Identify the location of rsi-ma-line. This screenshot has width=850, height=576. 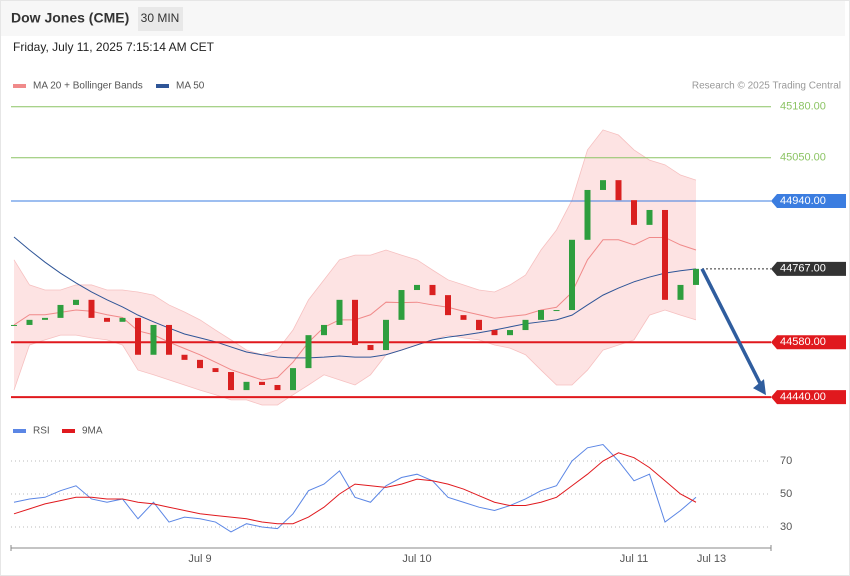
(355, 488).